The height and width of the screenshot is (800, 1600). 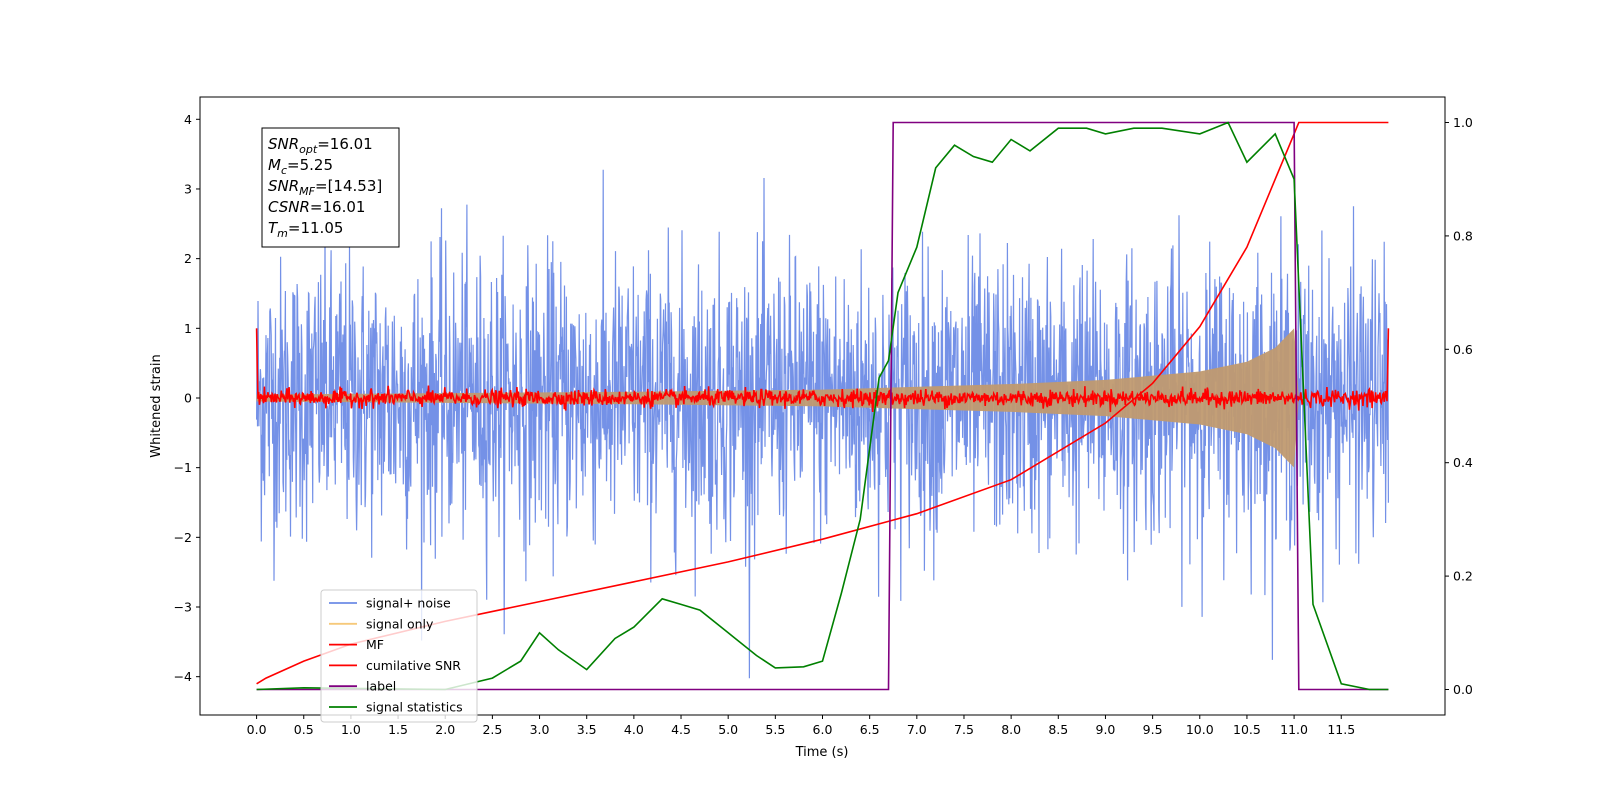 What do you see at coordinates (325, 187) in the screenshot?
I see `annotation-line: SNRMF=[14.53]` at bounding box center [325, 187].